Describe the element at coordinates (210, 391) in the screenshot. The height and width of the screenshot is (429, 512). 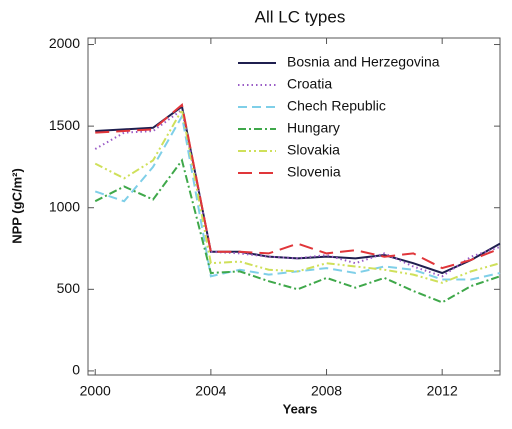
I see `x-tick-label: 2004` at that location.